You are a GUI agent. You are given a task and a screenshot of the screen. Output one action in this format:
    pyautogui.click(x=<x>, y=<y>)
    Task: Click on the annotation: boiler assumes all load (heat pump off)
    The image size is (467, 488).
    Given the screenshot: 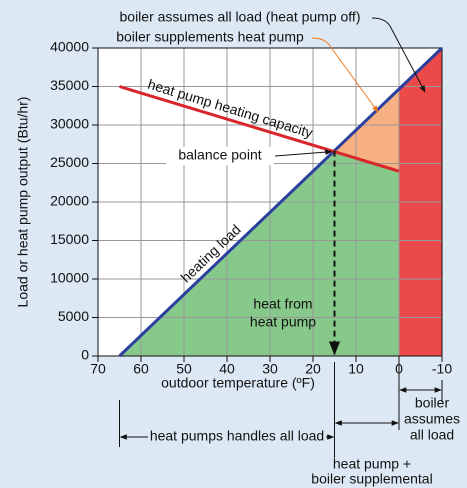 What is the action you would take?
    pyautogui.click(x=240, y=17)
    